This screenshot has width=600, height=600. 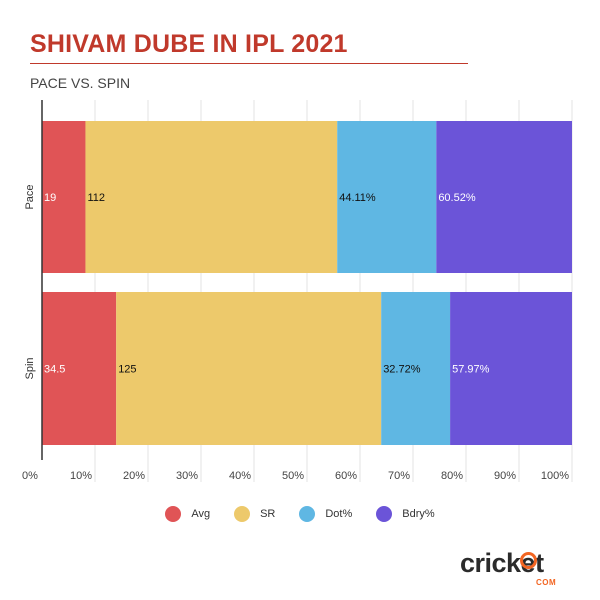 What do you see at coordinates (81, 476) in the screenshot?
I see `x-tick-label: 10%` at bounding box center [81, 476].